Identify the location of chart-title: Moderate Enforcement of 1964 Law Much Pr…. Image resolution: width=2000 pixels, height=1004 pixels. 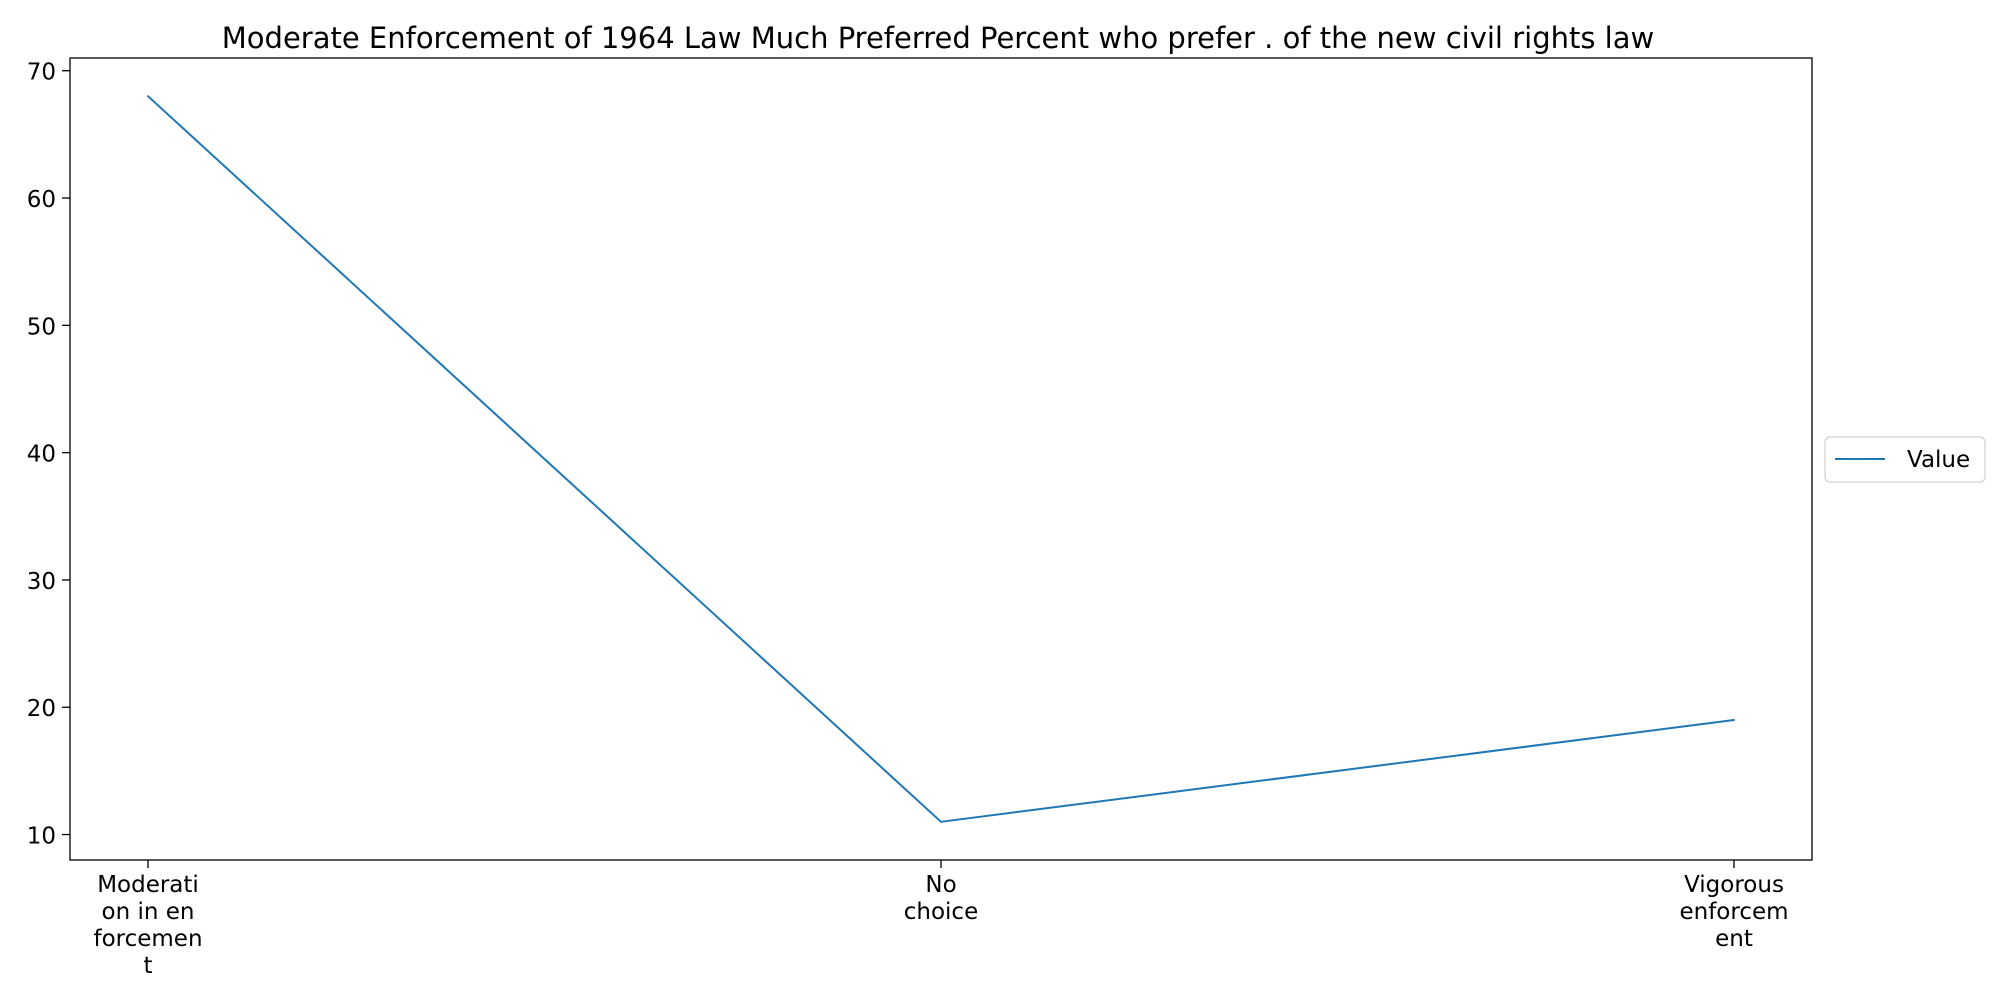
(938, 38).